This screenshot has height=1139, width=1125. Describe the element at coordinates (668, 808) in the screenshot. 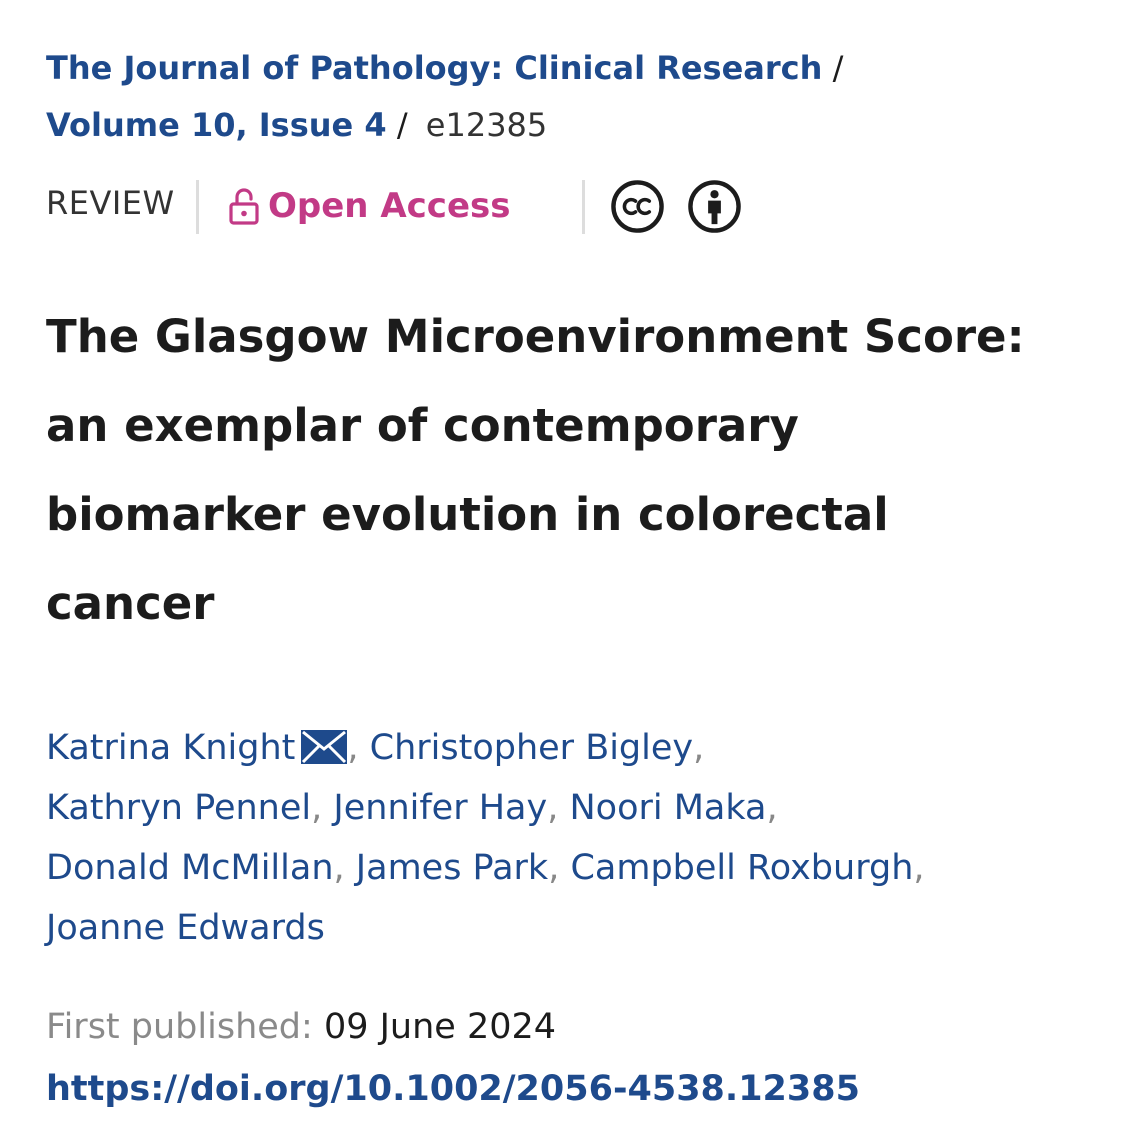

I see `author-name: Noori Maka` at that location.